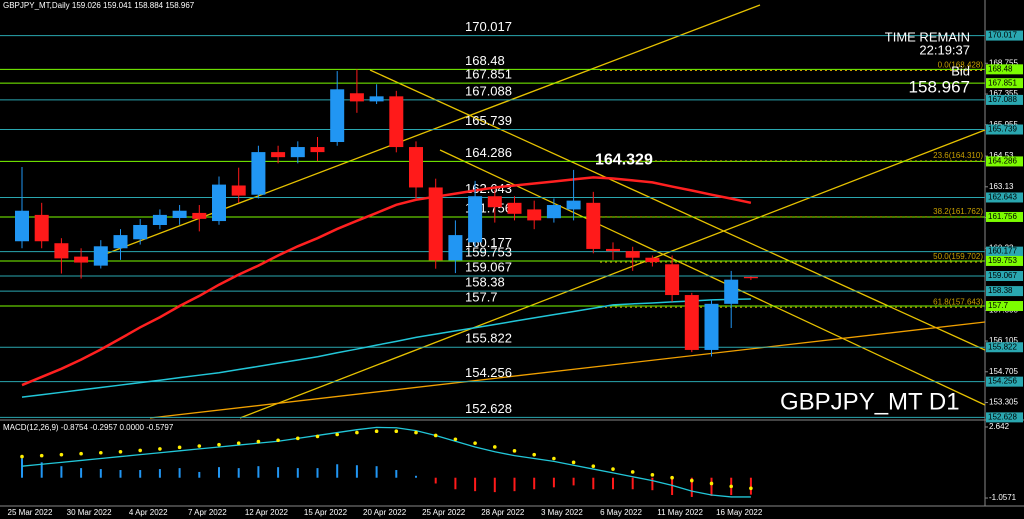 The height and width of the screenshot is (519, 1024). What do you see at coordinates (1002, 251) in the screenshot?
I see `price-tag-label: 160.177` at bounding box center [1002, 251].